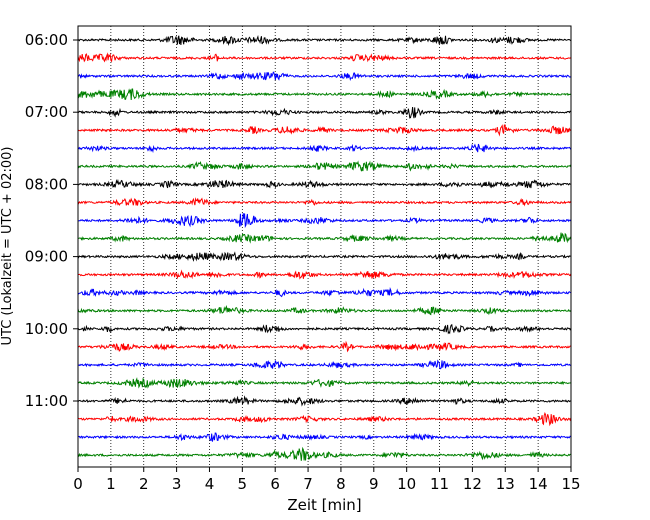 The image size is (650, 520). Describe the element at coordinates (505, 484) in the screenshot. I see `x-tick-label: 13` at that location.